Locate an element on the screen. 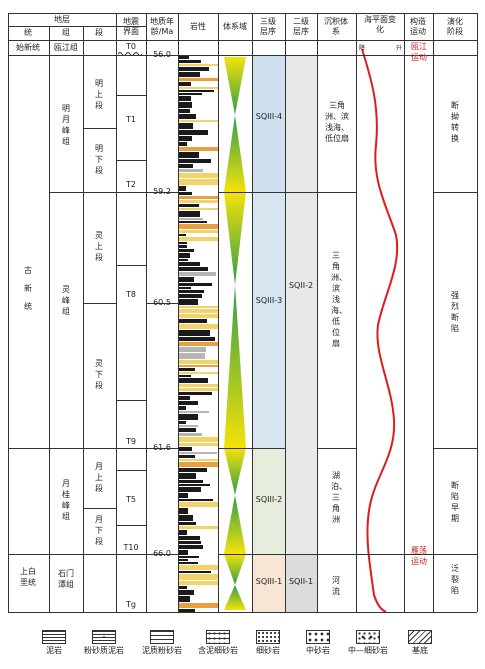 This screenshot has height=669, width=485. header-tectonic: 构造运动 is located at coordinates (418, 26).